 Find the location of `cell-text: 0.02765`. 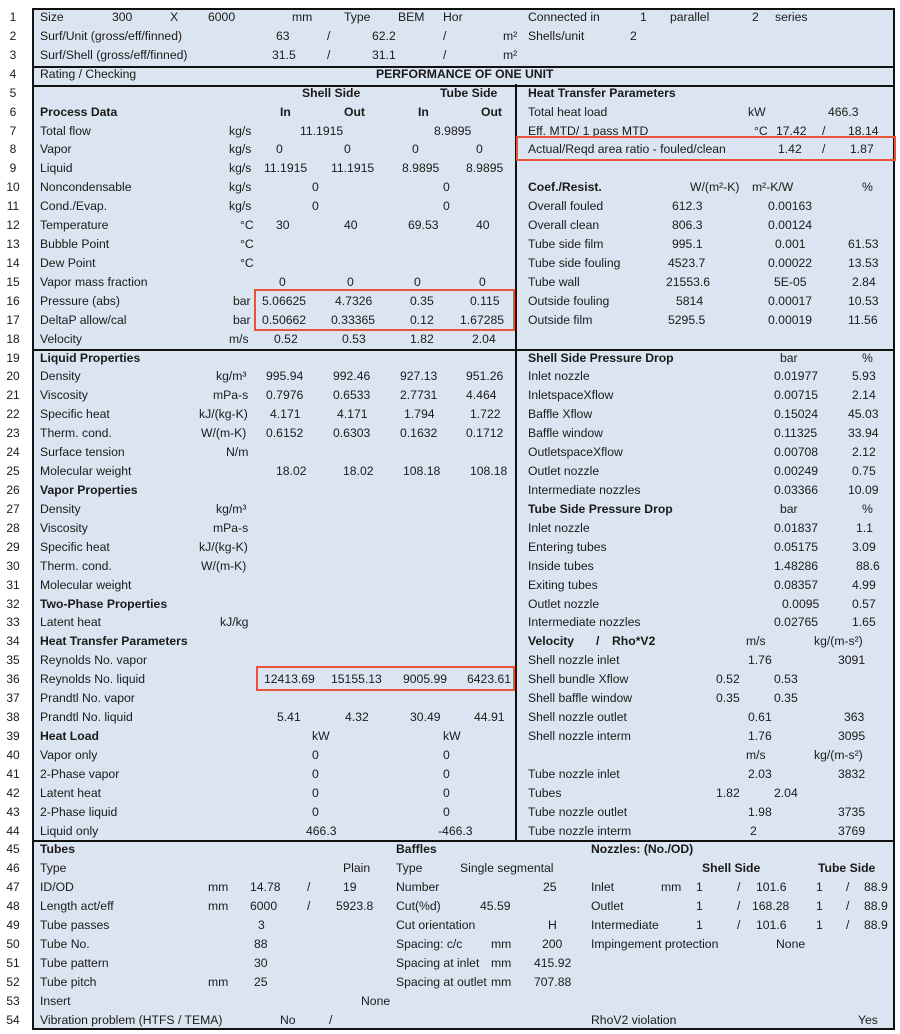

cell-text: 0.02765 is located at coordinates (796, 622).